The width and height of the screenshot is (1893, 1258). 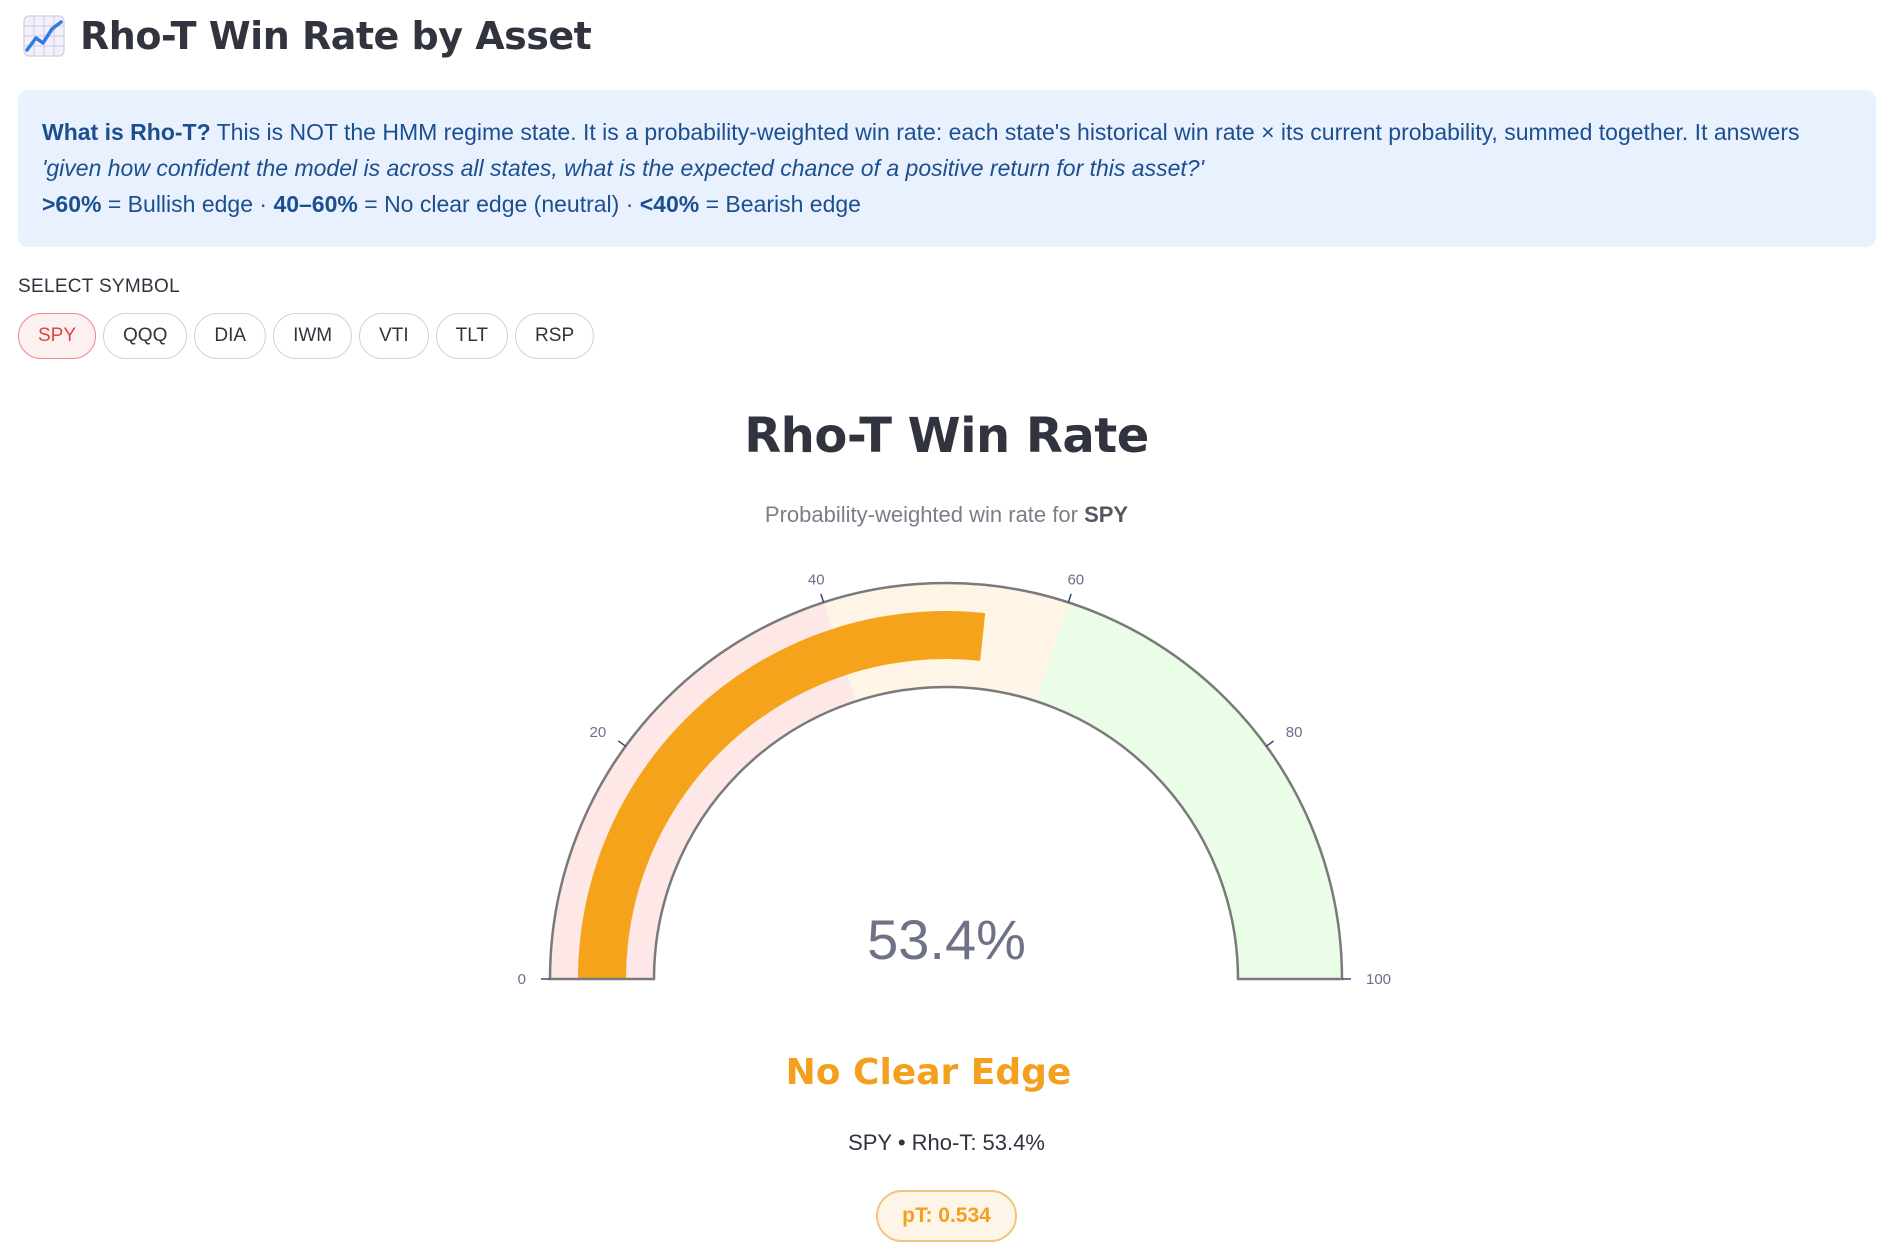 I want to click on page-header: Rho-T Win Rate by Asset, so click(x=307, y=36).